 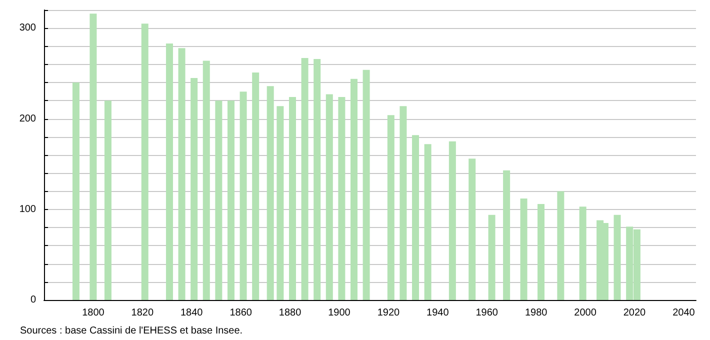 I want to click on y-tick-label: 200, so click(x=27, y=118).